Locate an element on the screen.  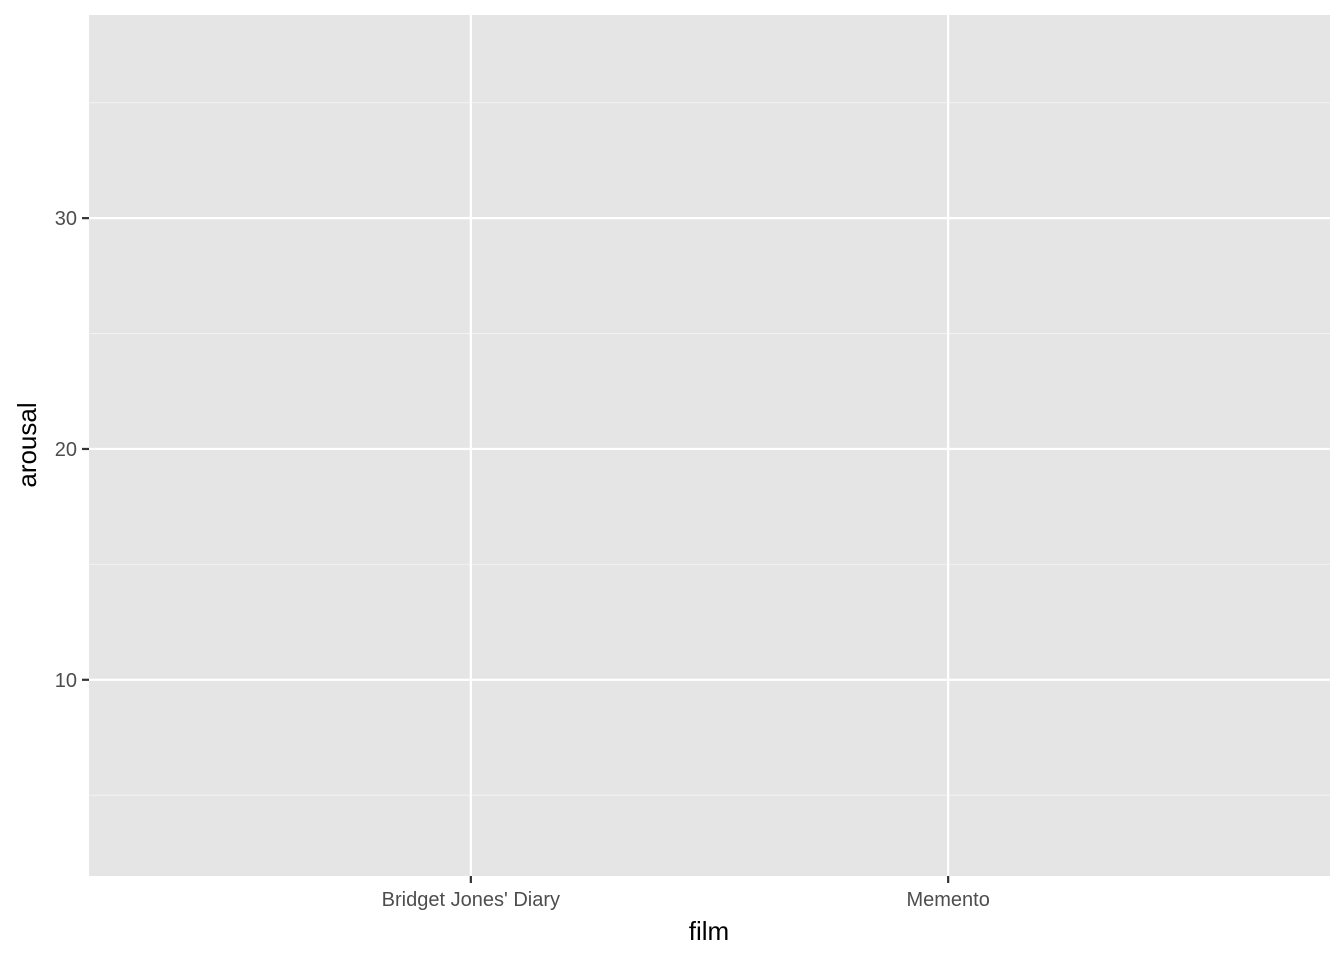
y-axis: 10 20 30 is located at coordinates (72, 450).